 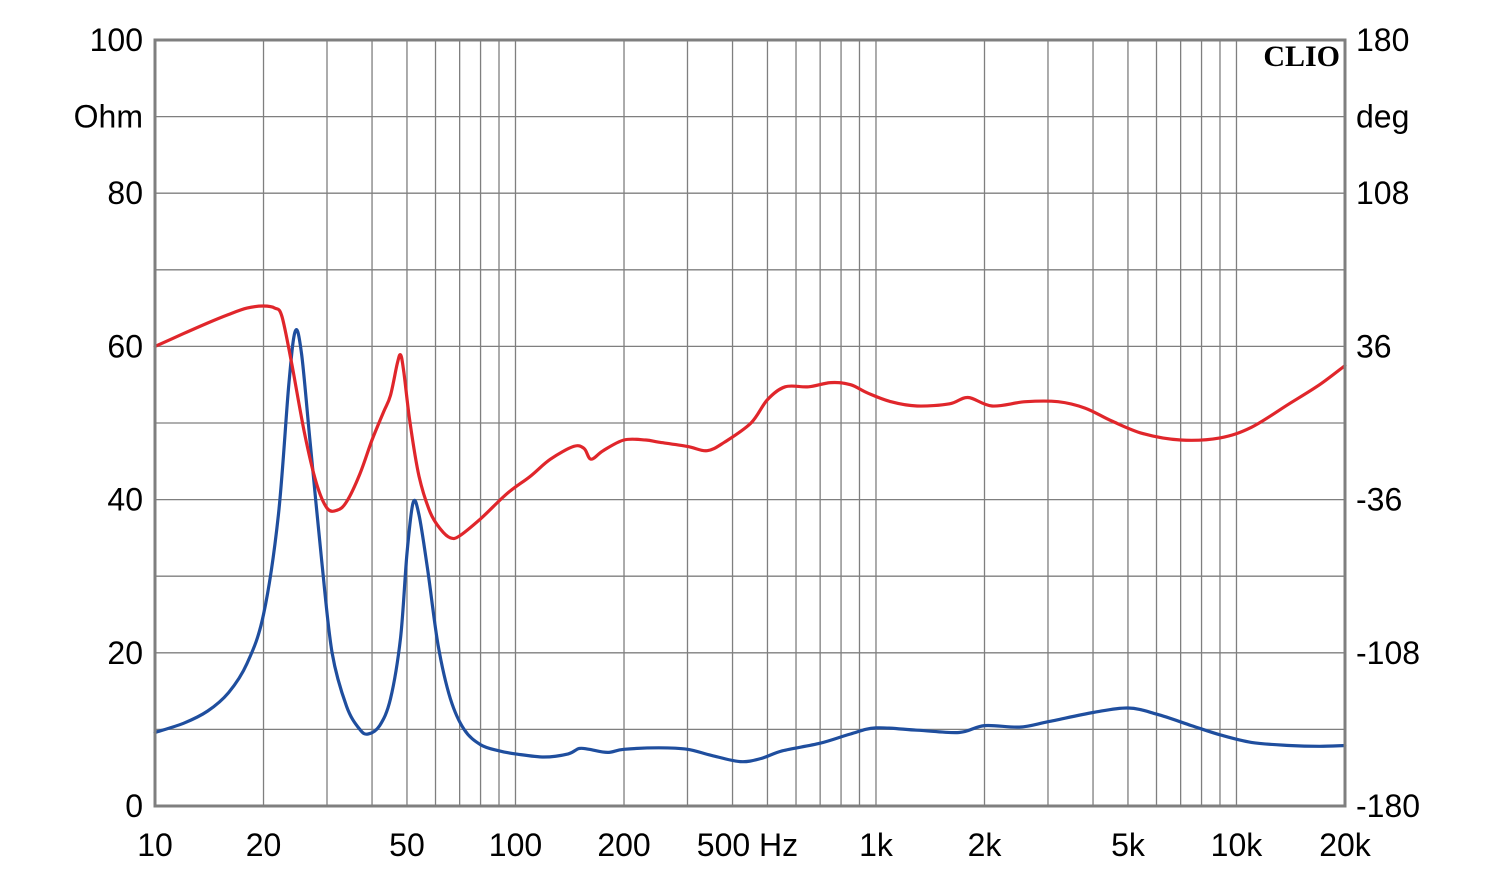 I want to click on x-tick-label: 10, so click(x=155, y=845).